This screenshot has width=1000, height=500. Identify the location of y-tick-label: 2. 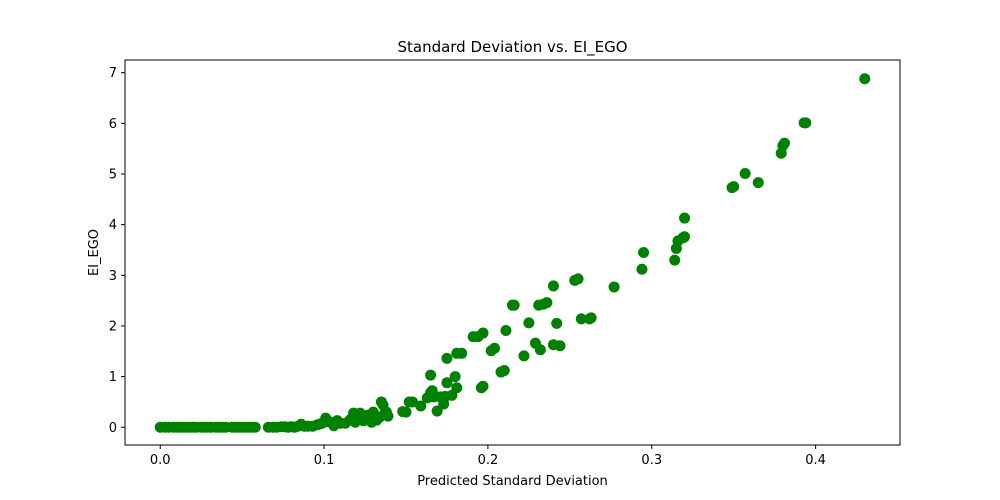
(113, 326).